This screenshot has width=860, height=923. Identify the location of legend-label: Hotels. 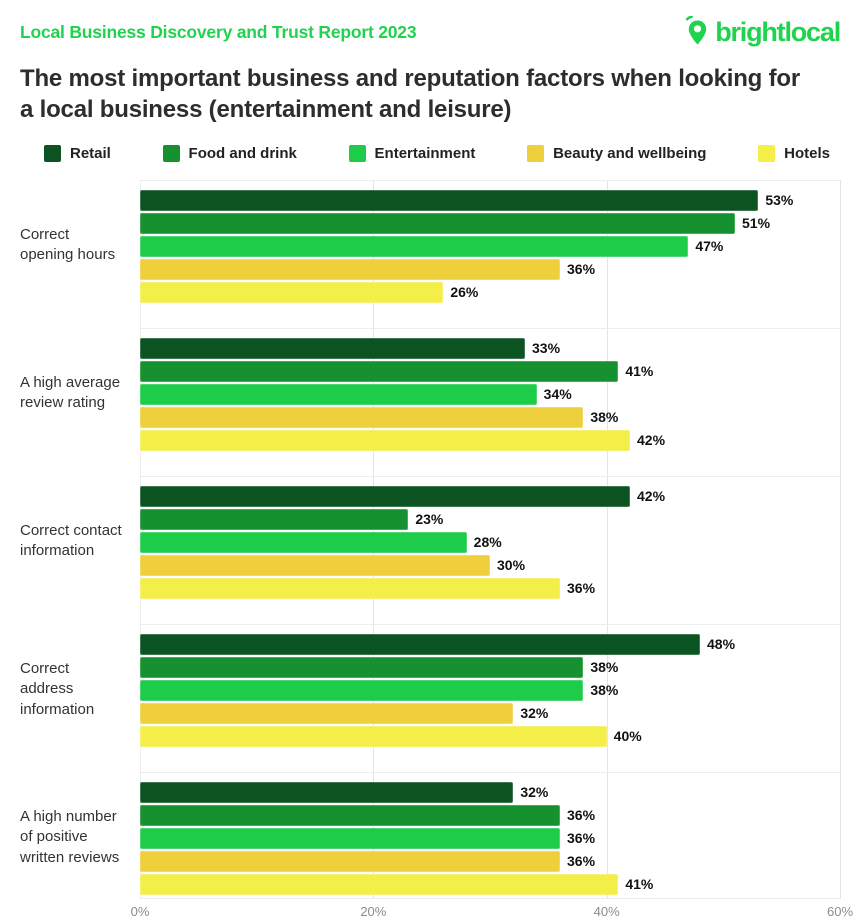
(807, 154).